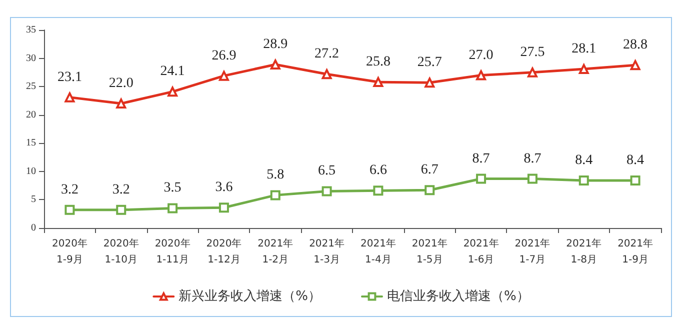 The height and width of the screenshot is (326, 682). What do you see at coordinates (173, 188) in the screenshot?
I see `data-label: 3.5` at bounding box center [173, 188].